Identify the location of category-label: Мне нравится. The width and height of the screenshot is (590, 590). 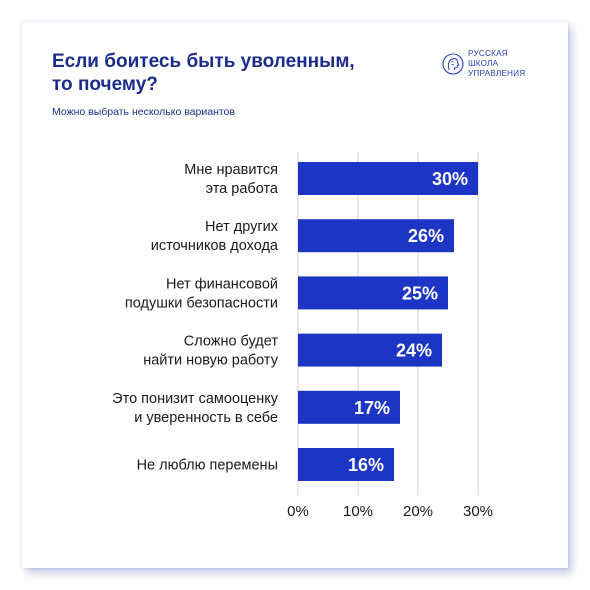
(231, 170).